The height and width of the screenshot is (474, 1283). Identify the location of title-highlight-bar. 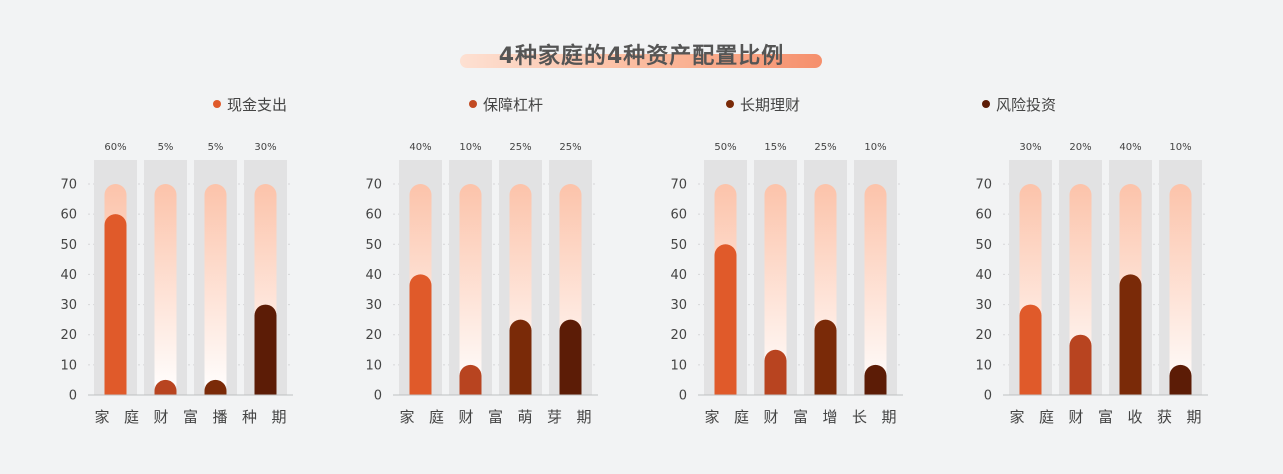
(641, 61).